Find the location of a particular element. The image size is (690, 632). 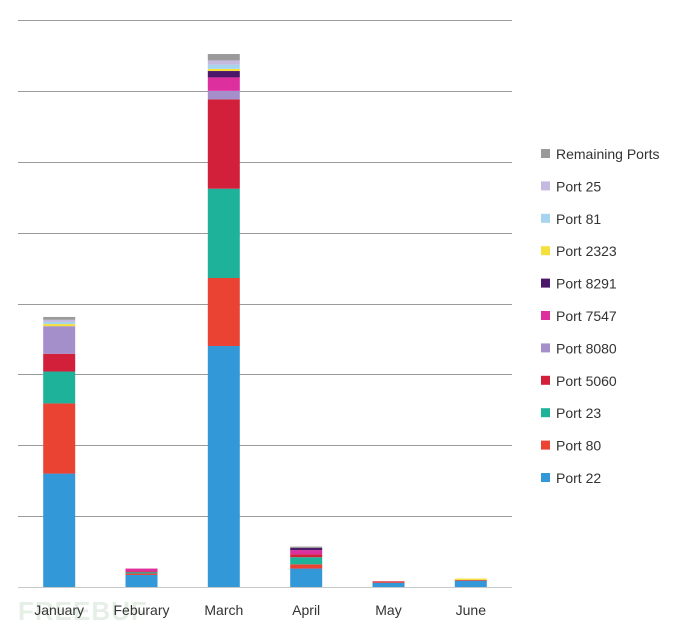

legend-label: Port 23 is located at coordinates (578, 413).